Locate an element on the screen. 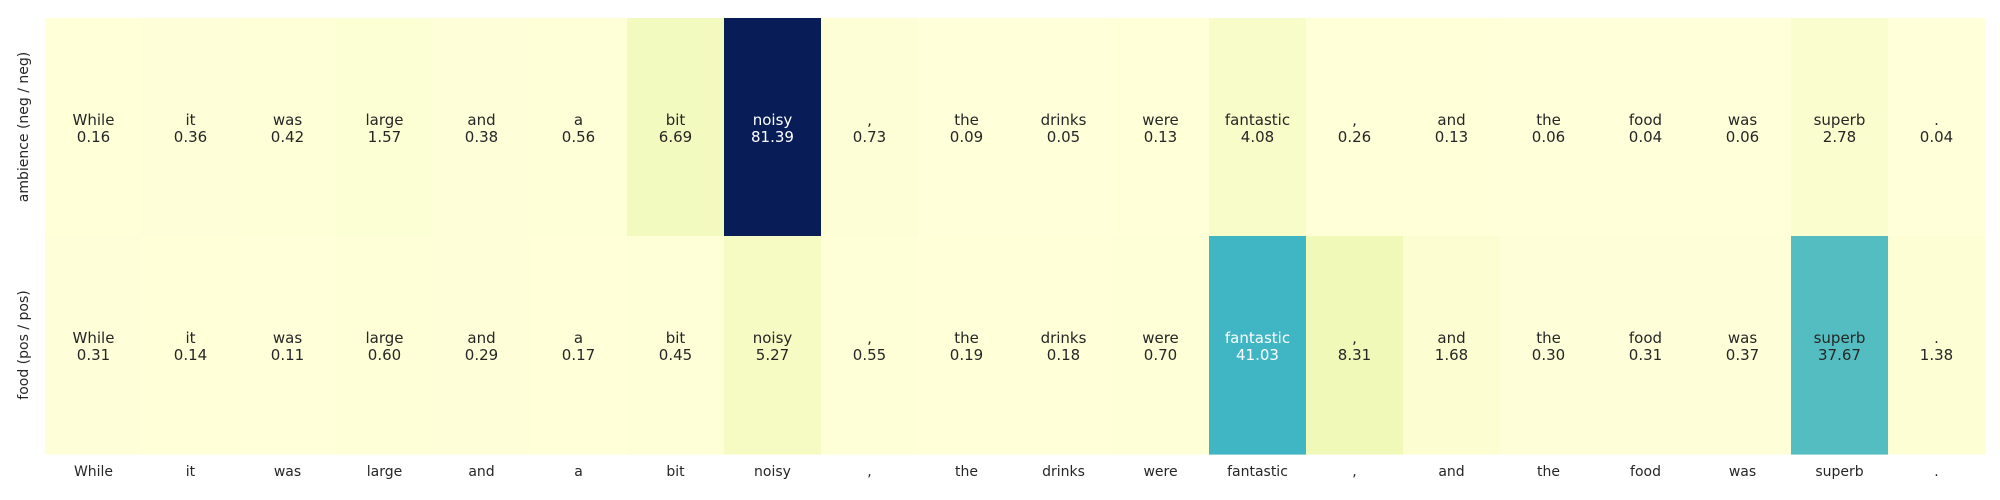 Image resolution: width=2000 pixels, height=500 pixels. cell-value-label: 0.73 is located at coordinates (869, 137).